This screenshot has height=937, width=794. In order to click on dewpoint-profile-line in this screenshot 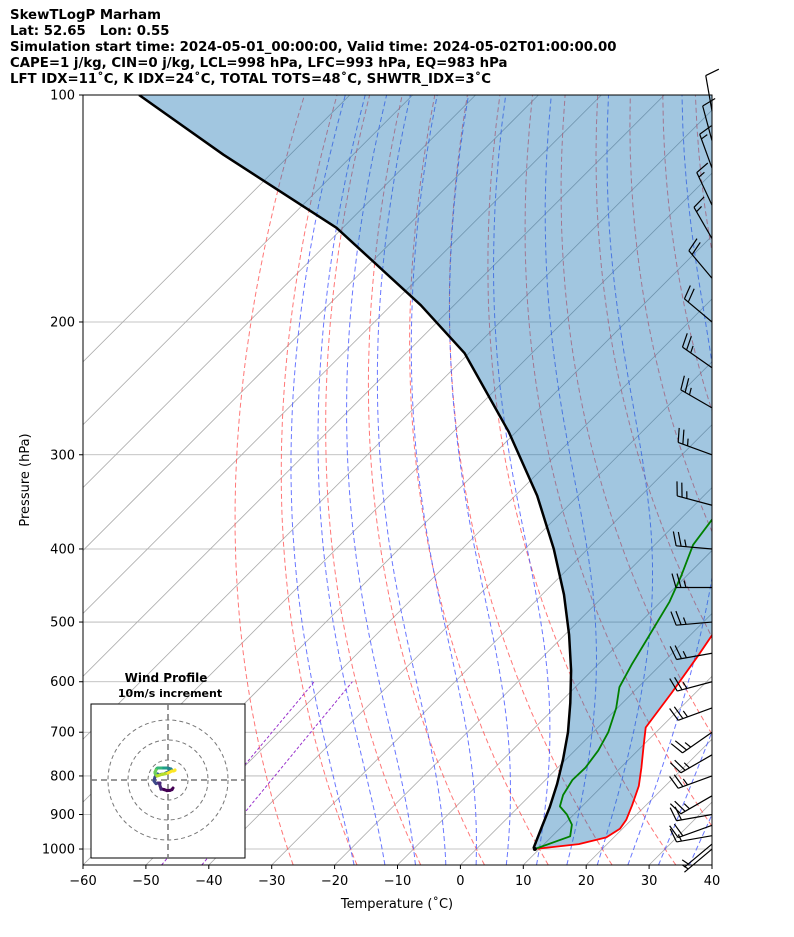, I will do `click(623, 684)`.